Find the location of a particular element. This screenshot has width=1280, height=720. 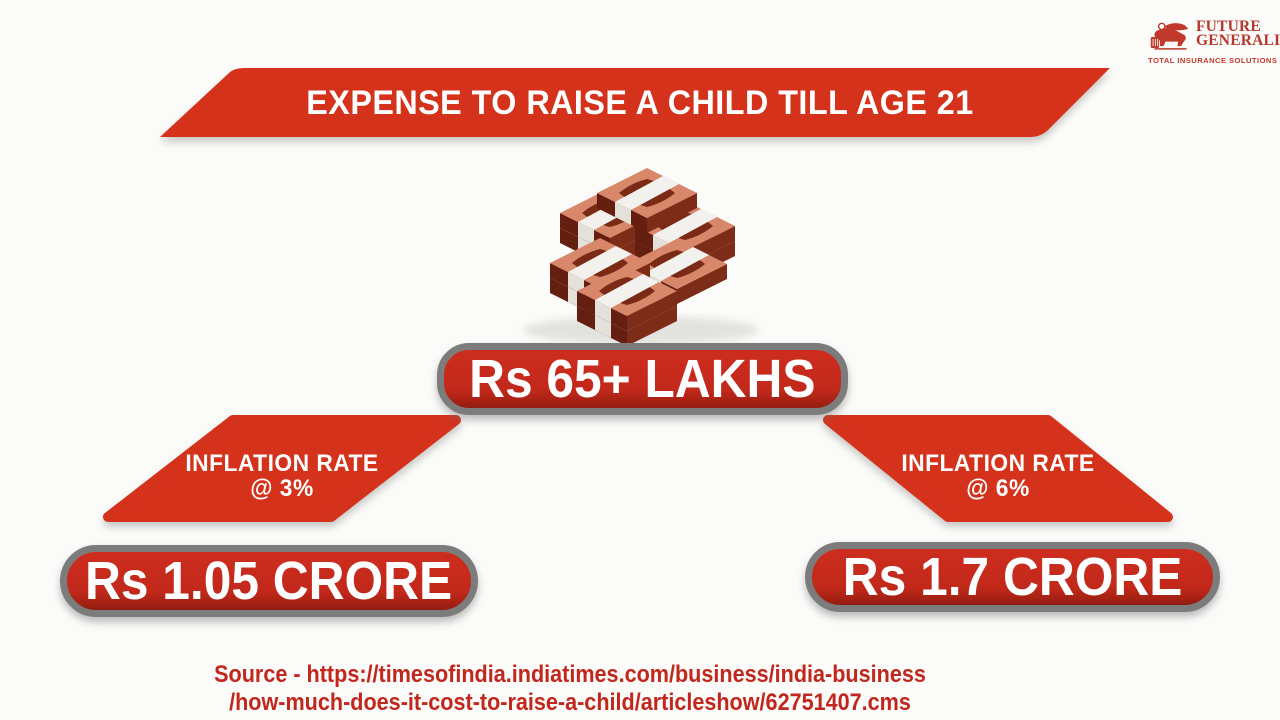

money-stacks-icon is located at coordinates (641, 257).